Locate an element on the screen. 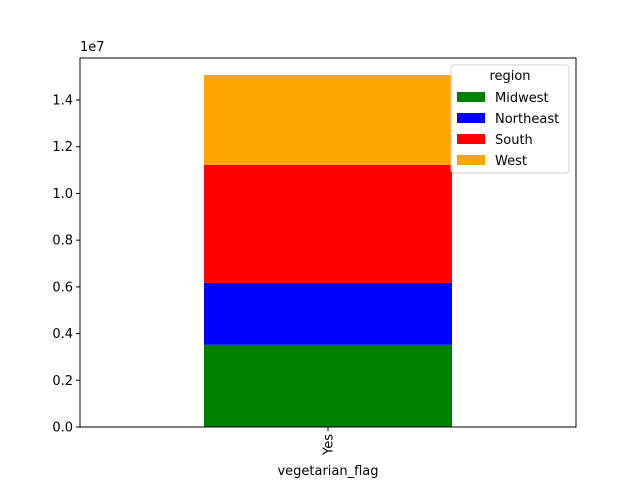 This screenshot has width=640, height=480. legend: region Midwest Northeast South West is located at coordinates (510, 119).